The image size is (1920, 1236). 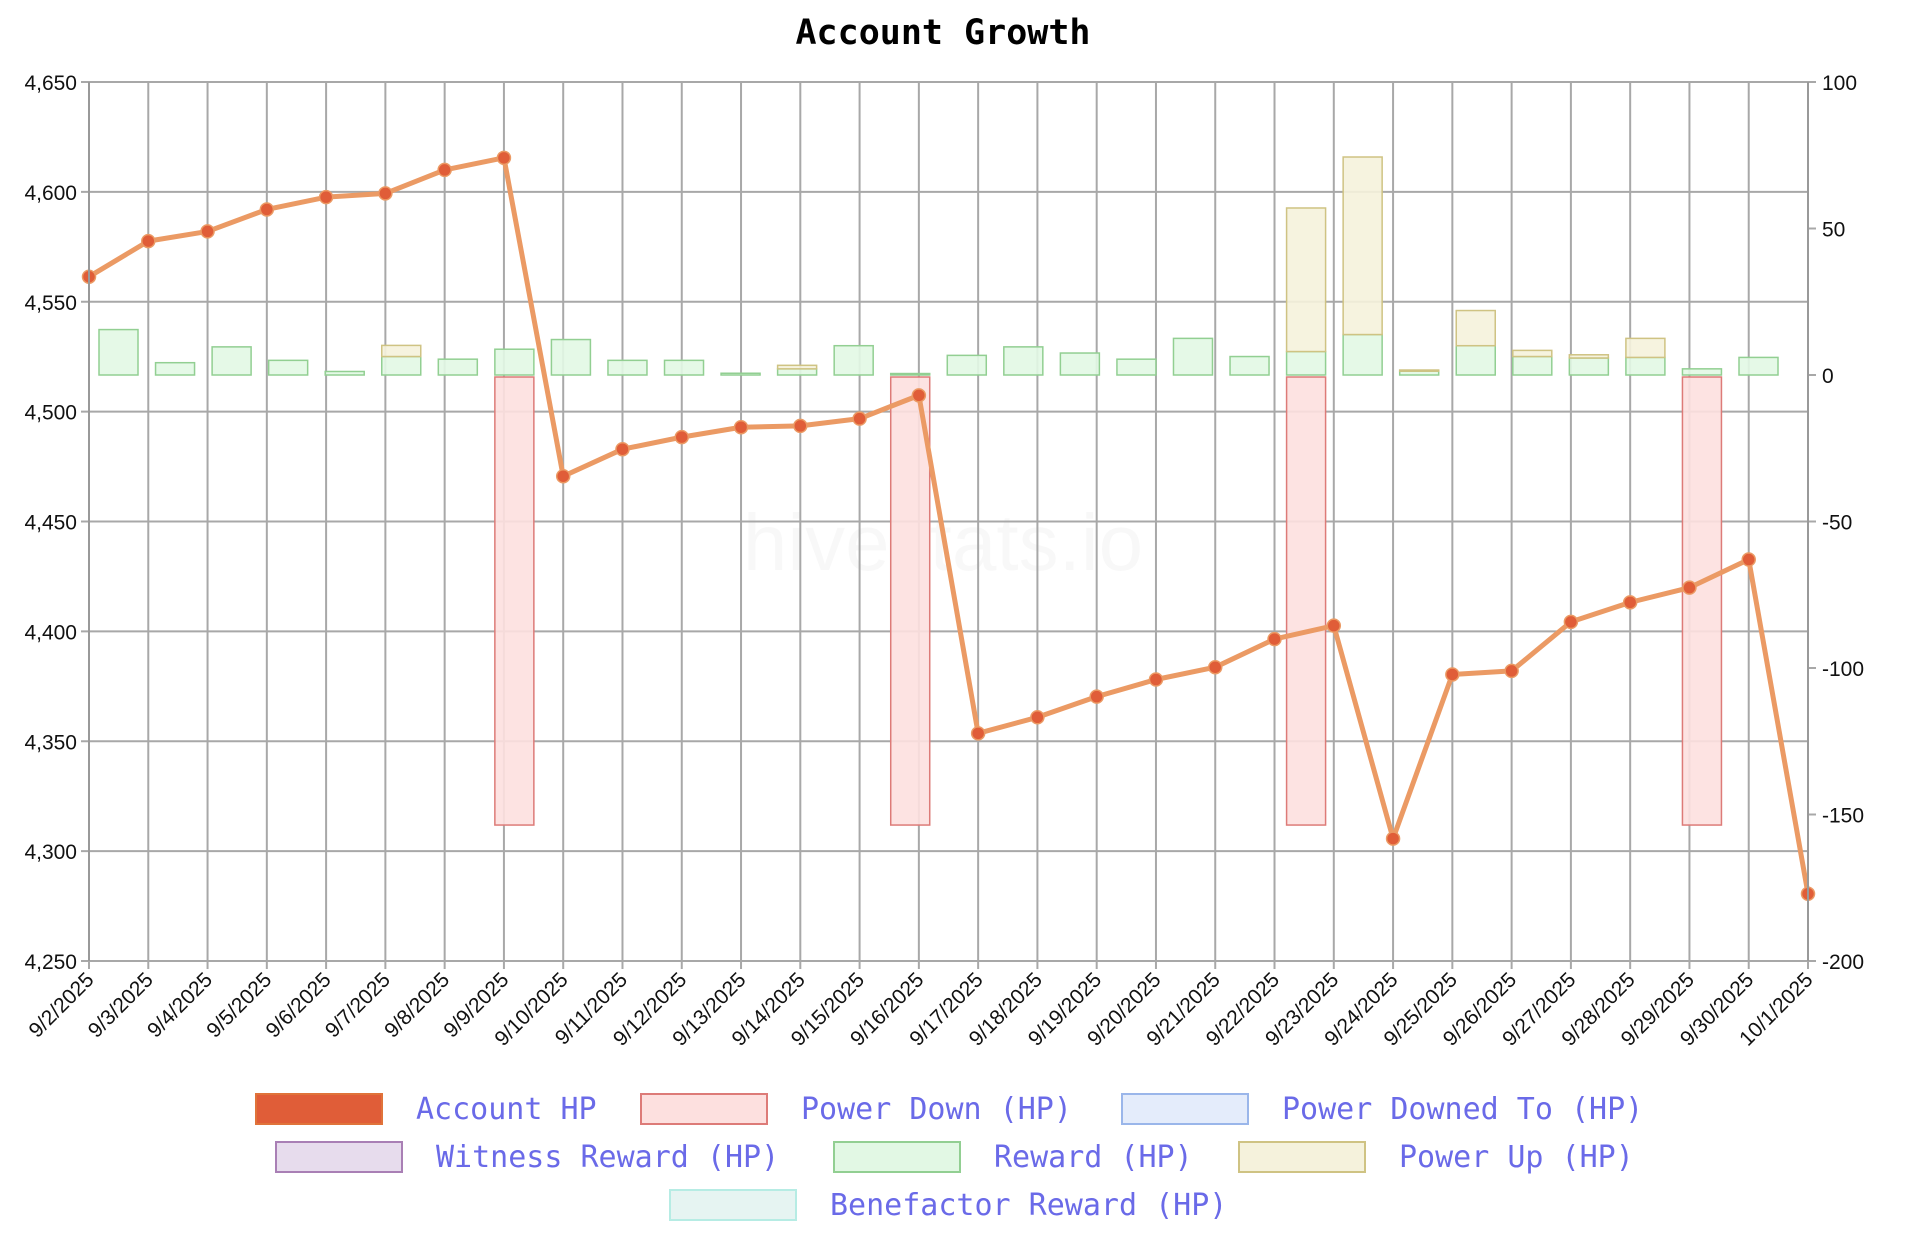 I want to click on y-right-tick-label: -100, so click(x=1843, y=669).